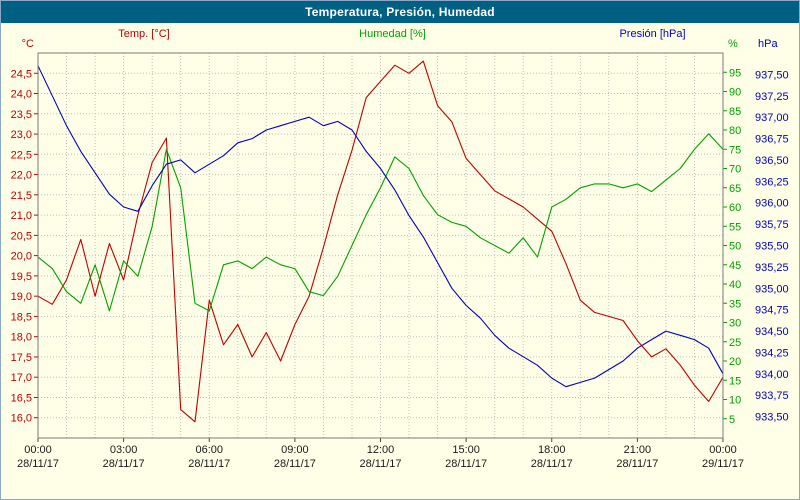 The width and height of the screenshot is (800, 500). Describe the element at coordinates (735, 266) in the screenshot. I see `humidity-tick-label: 45` at that location.